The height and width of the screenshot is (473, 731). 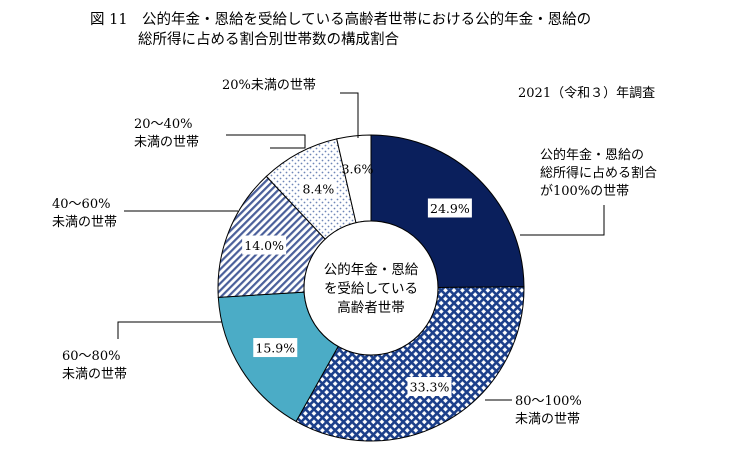 I want to click on value-label-4: 14.0%, so click(x=264, y=245).